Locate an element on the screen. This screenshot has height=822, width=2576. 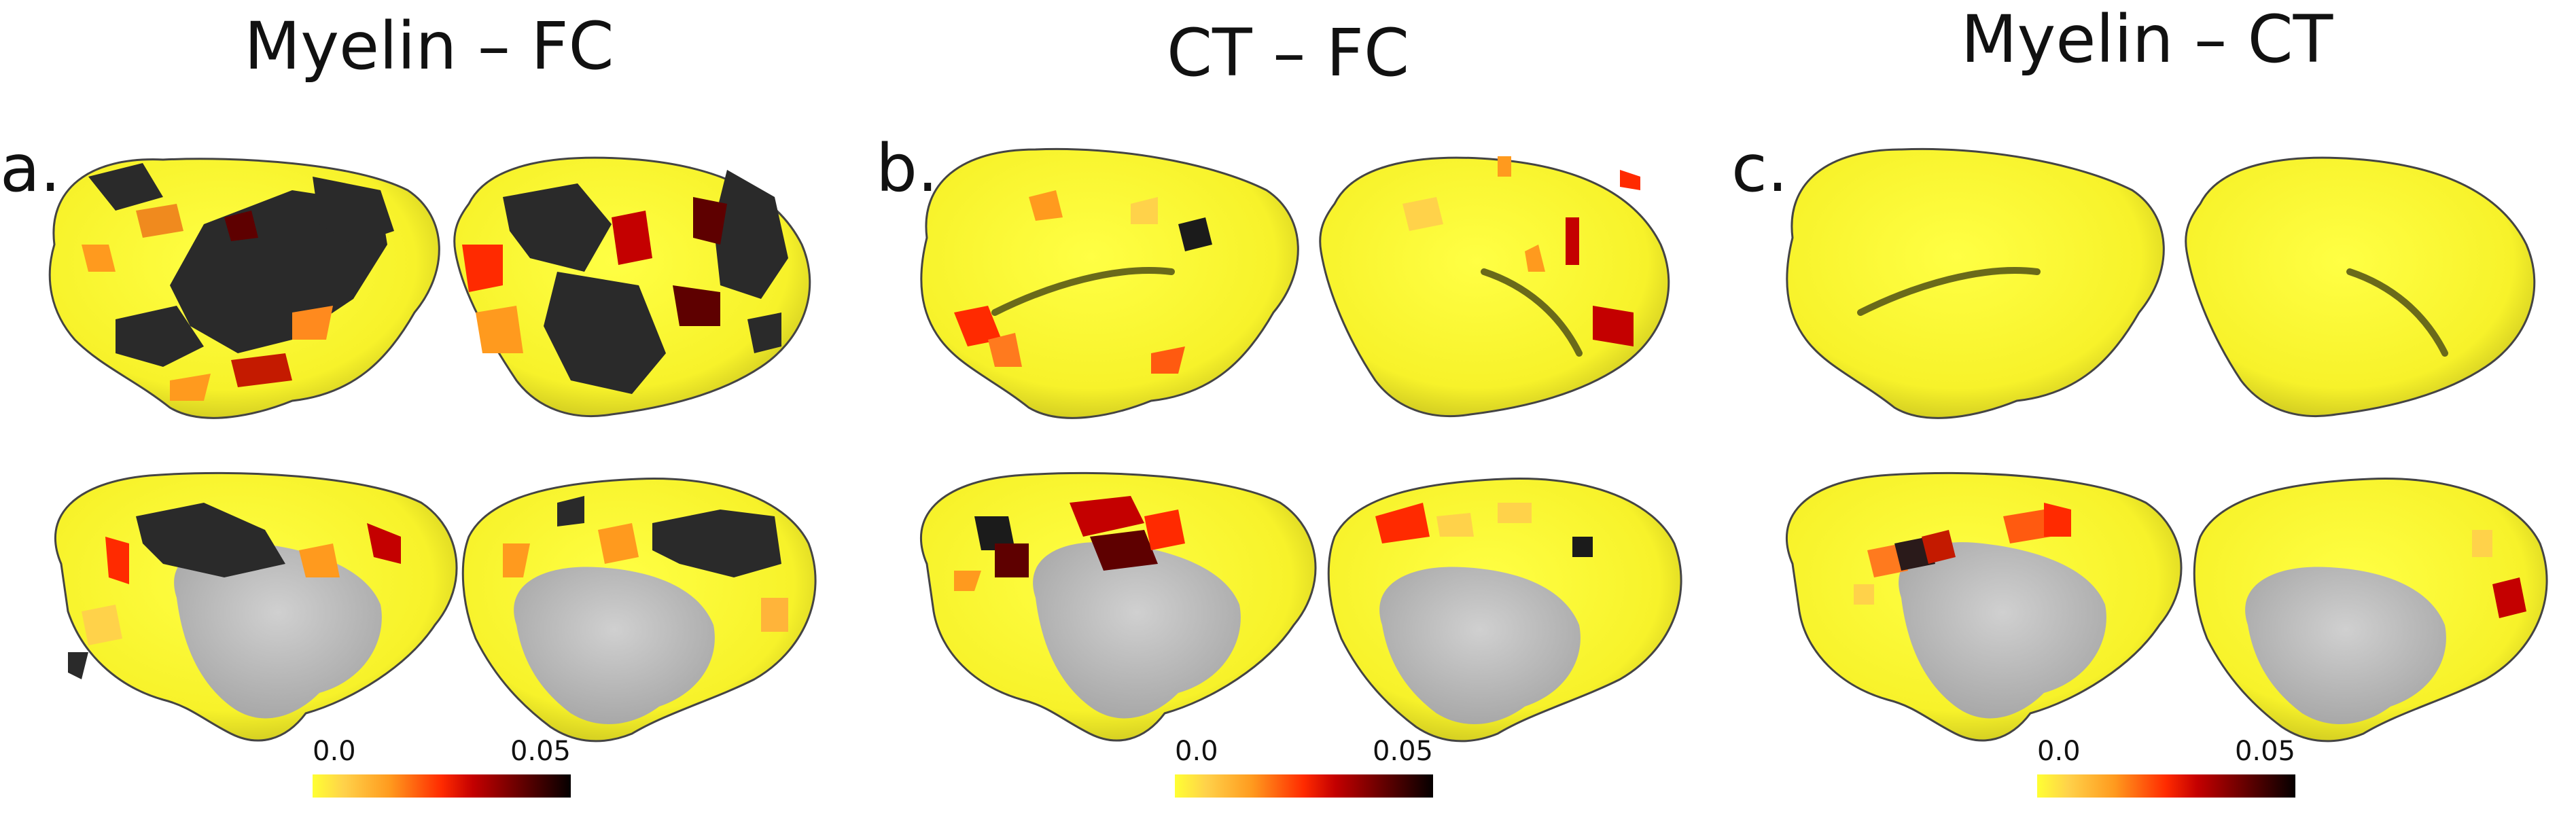
panel-title: CT – FC is located at coordinates (1288, 53).